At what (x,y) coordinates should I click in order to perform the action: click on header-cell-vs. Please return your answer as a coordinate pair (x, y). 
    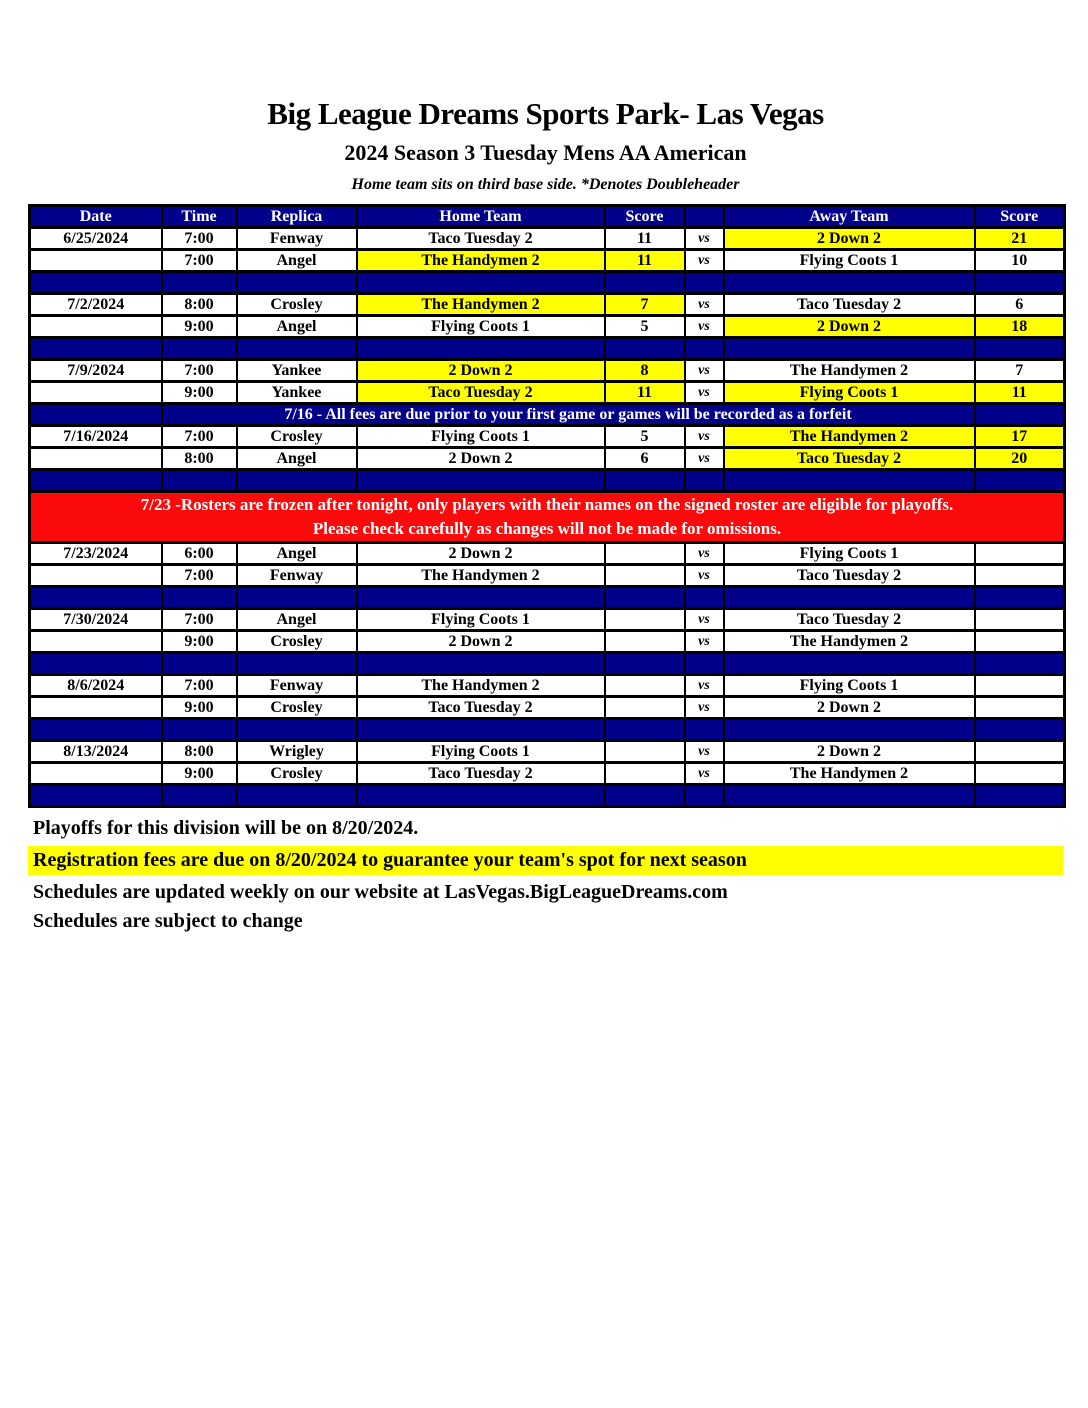
    Looking at the image, I should click on (704, 216).